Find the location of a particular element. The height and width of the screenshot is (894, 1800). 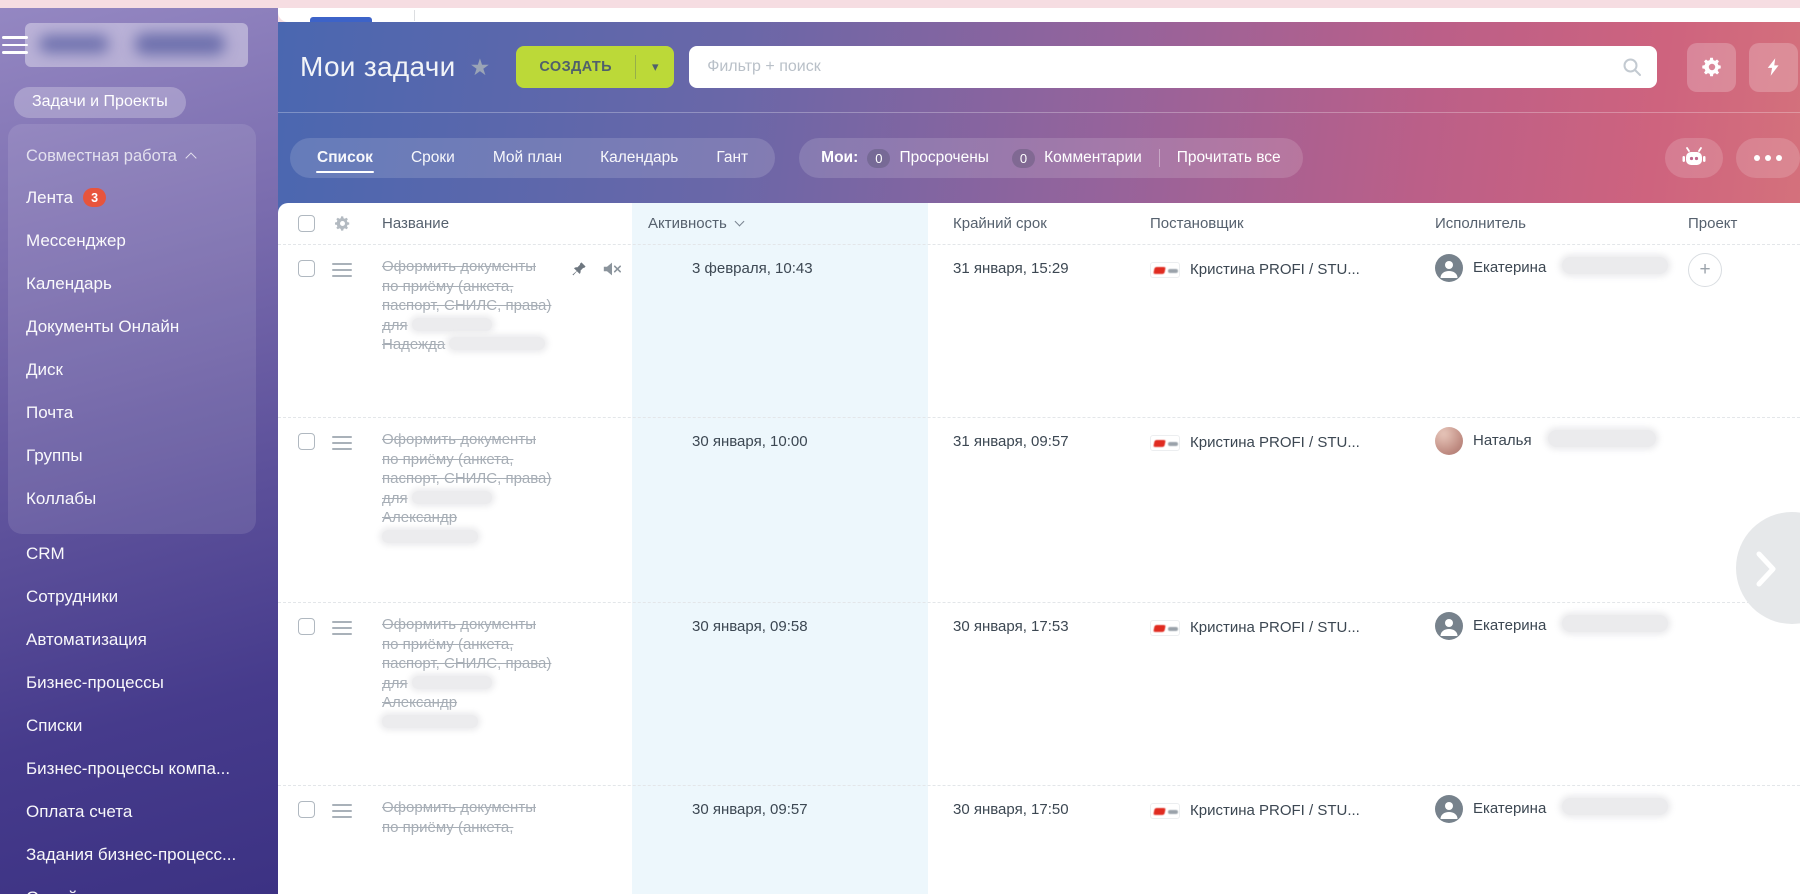

sidebar-item-lenta: Лента 3 is located at coordinates (141, 197).